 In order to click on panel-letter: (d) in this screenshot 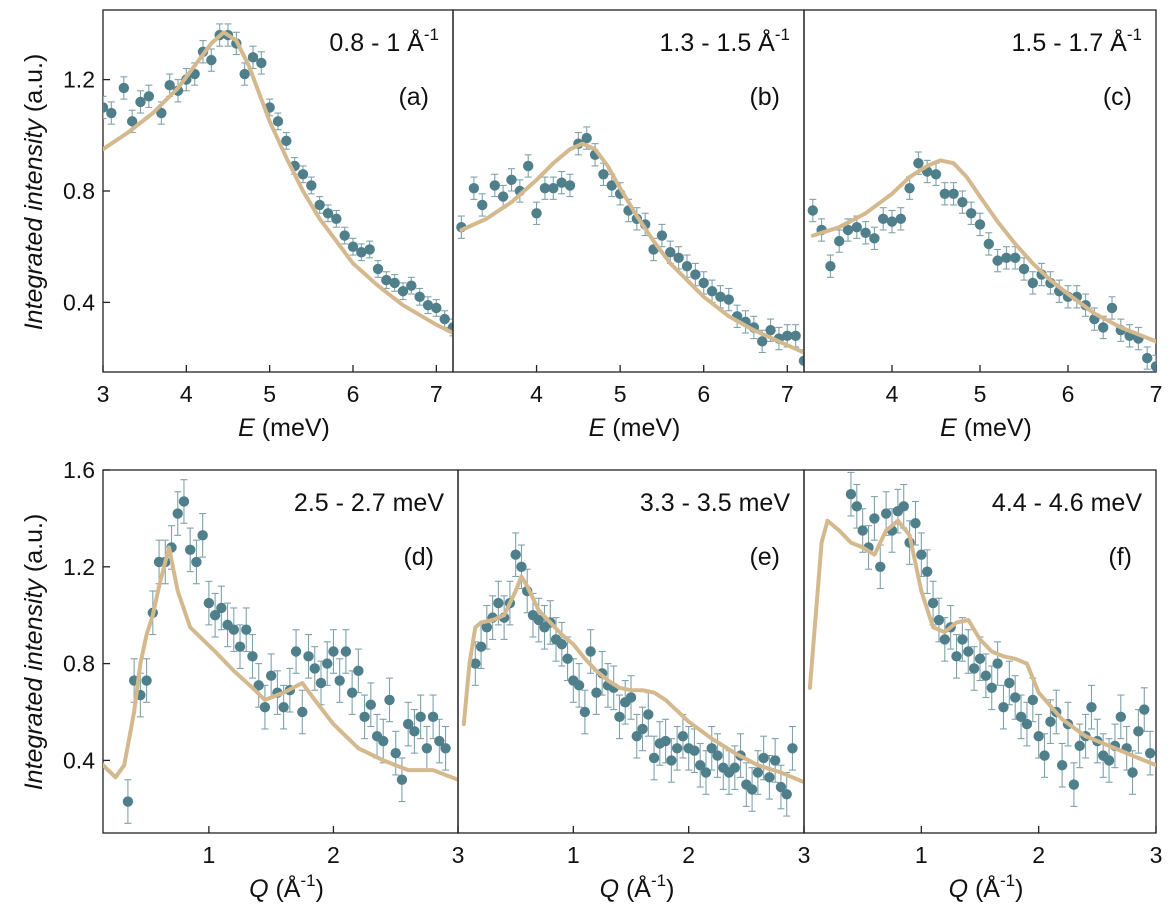, I will do `click(418, 557)`.